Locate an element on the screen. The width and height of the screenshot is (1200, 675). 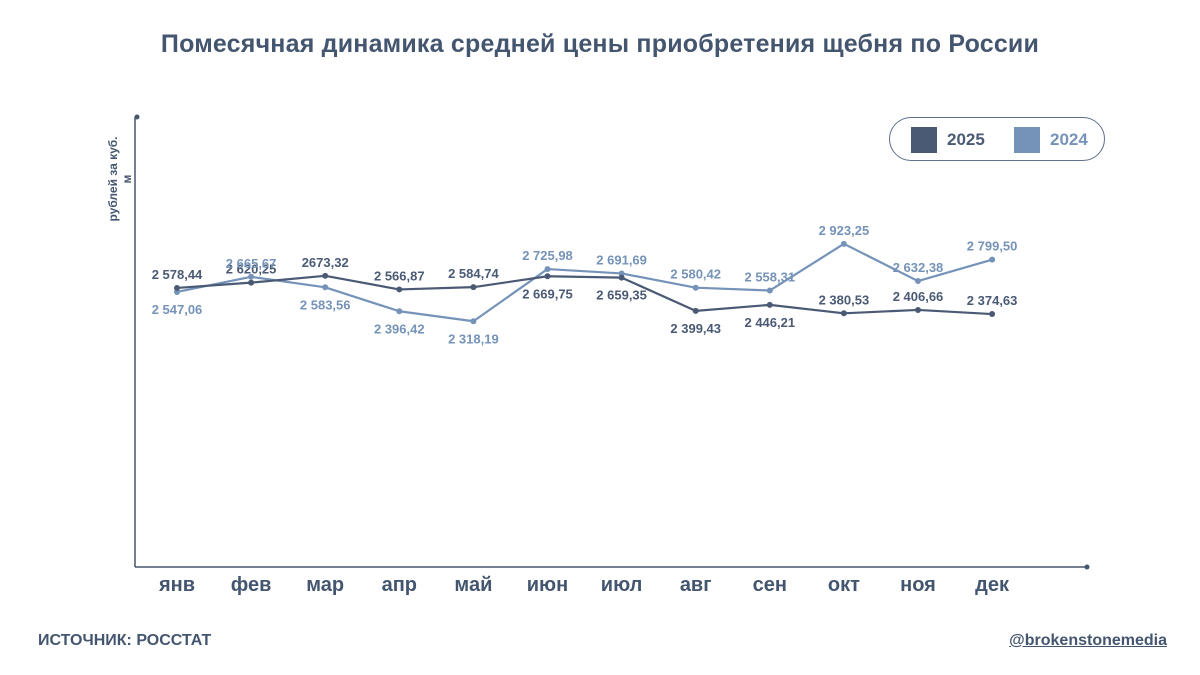
y-axis-end-dot is located at coordinates (137, 117).